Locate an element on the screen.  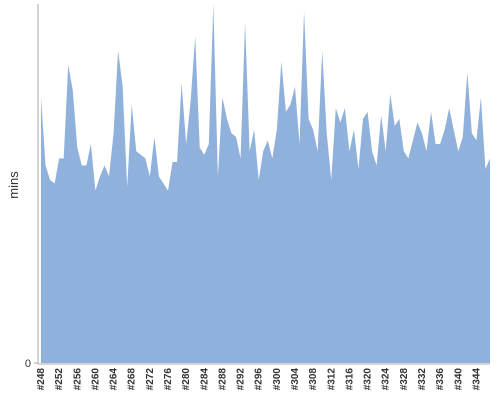
x-tick-label: #296 is located at coordinates (259, 379).